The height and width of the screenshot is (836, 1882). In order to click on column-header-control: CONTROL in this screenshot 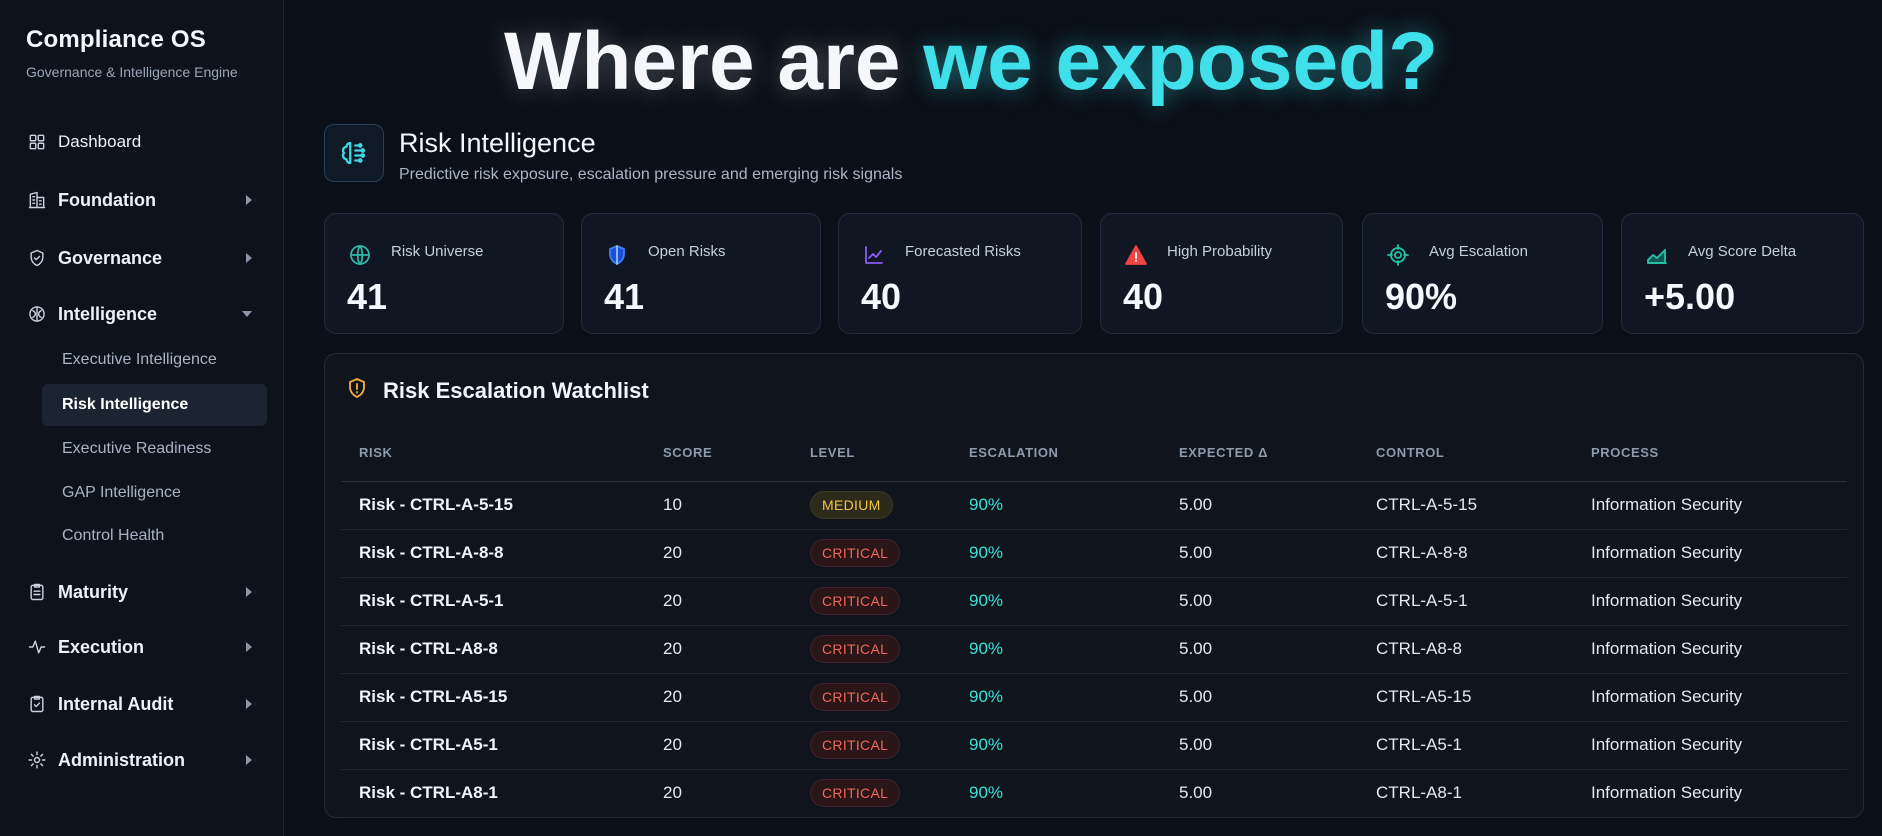, I will do `click(1465, 453)`.